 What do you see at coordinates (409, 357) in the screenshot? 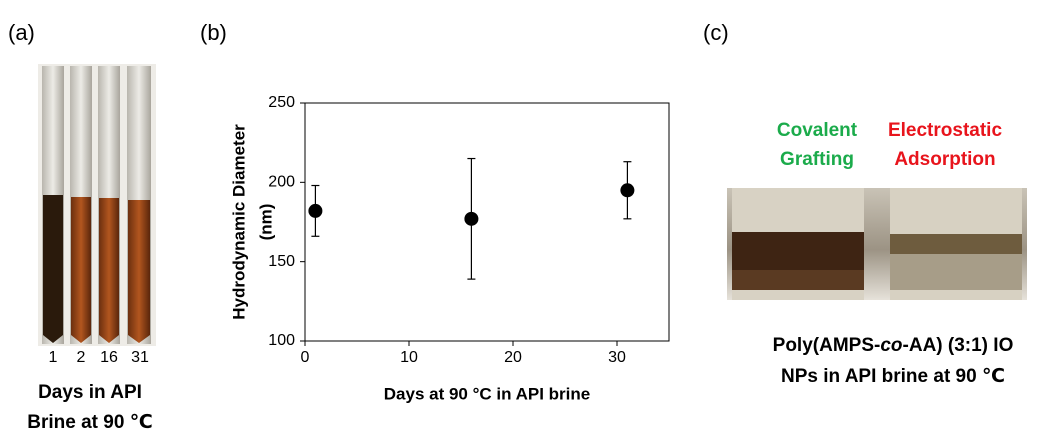
I see `x-tick-label: 10` at bounding box center [409, 357].